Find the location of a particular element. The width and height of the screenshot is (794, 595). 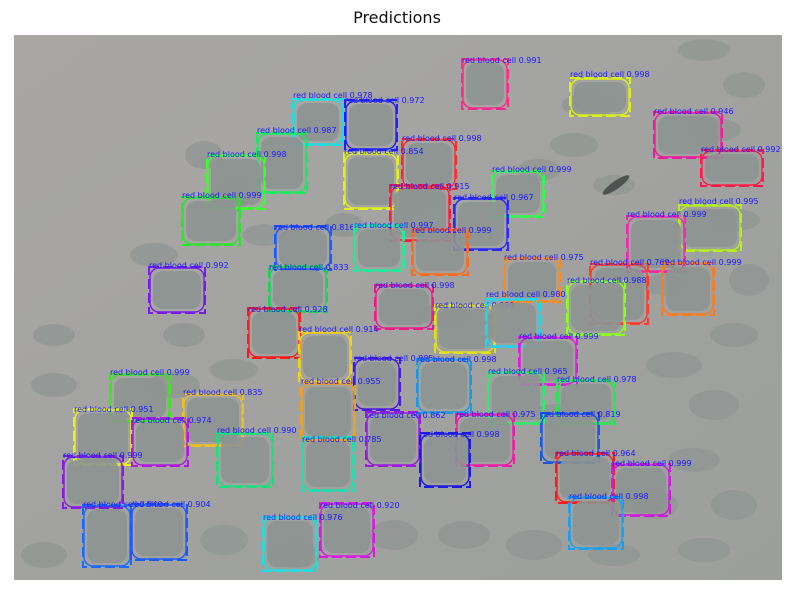

detection: red blood cell 0.991 is located at coordinates (501, 83).